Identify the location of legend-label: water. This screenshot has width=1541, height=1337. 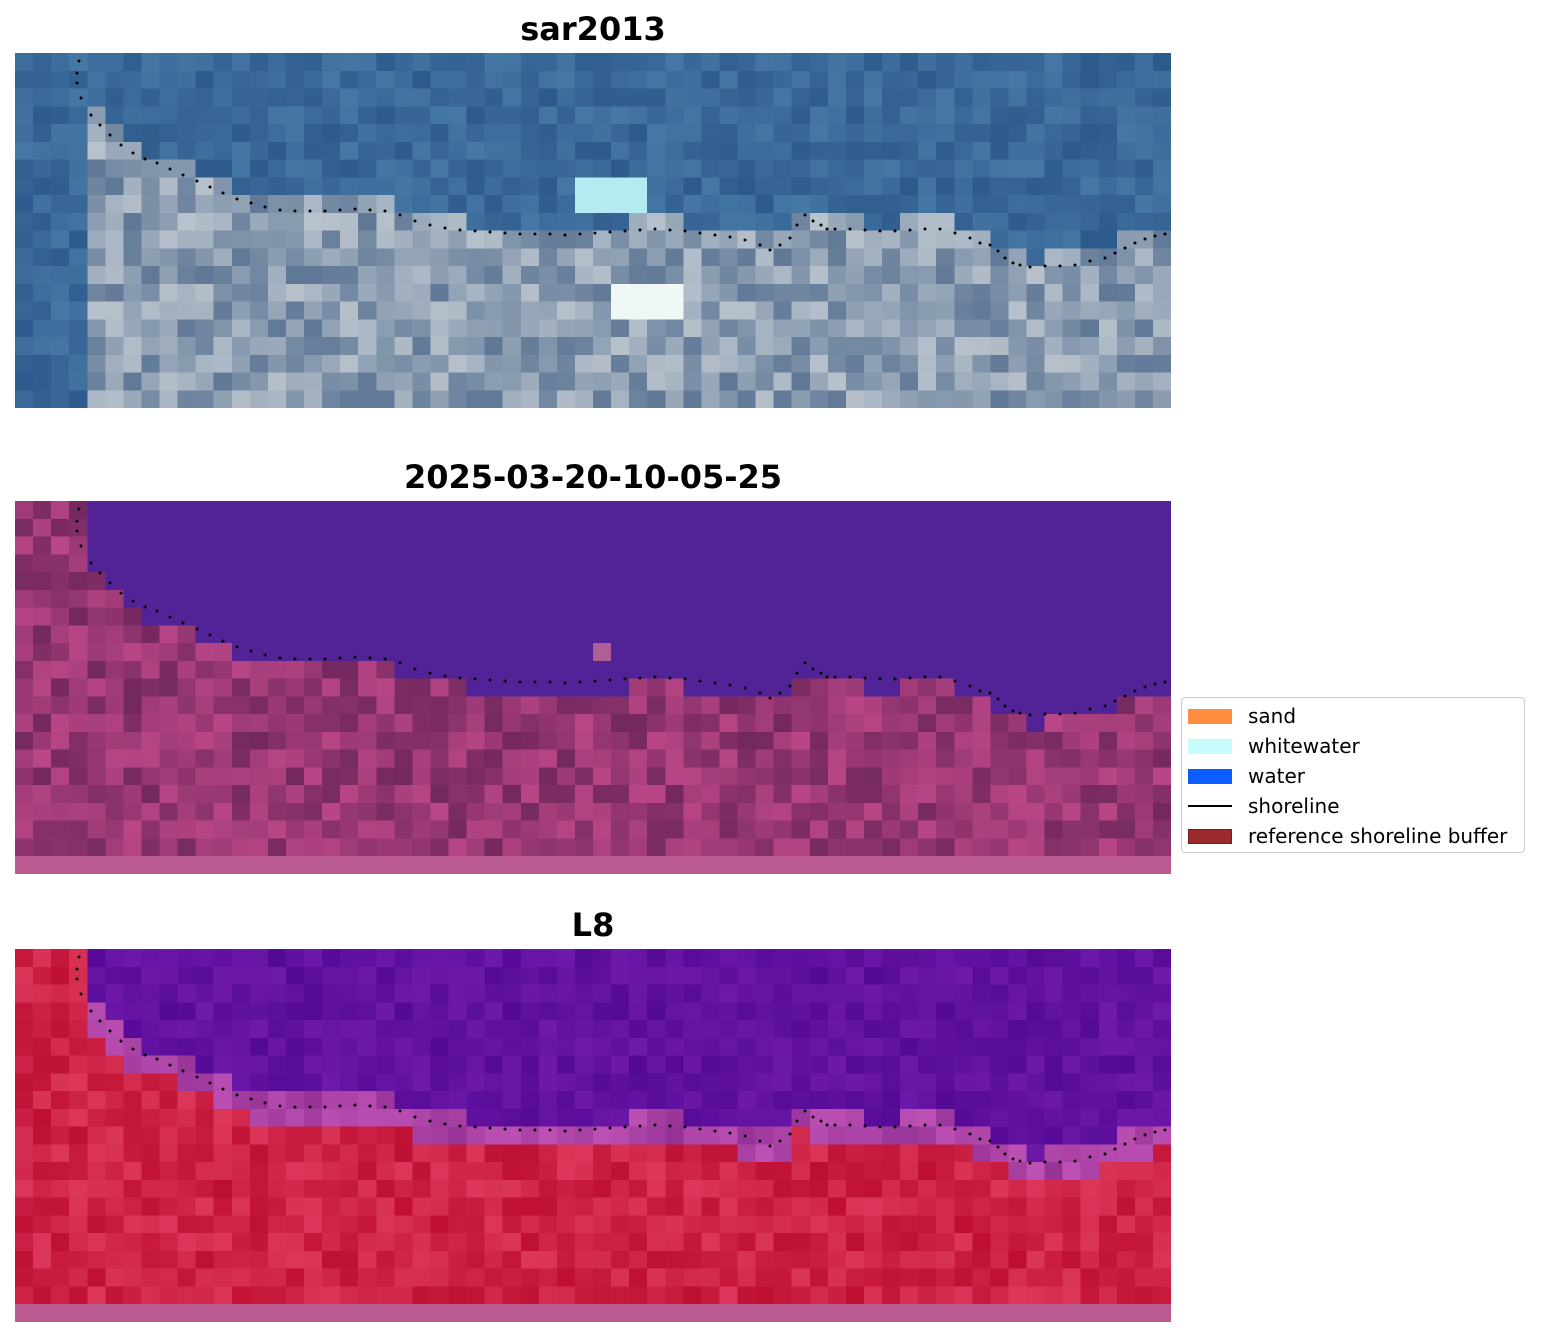
(1276, 776).